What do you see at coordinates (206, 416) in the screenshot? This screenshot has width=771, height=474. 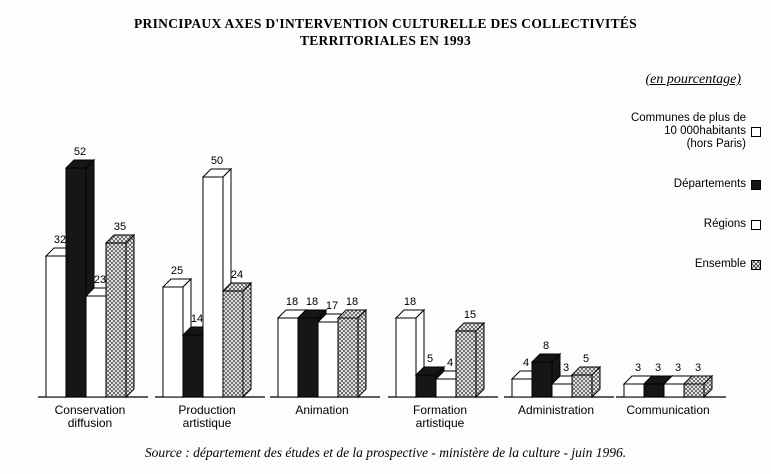 I see `category-label: Production artistique` at bounding box center [206, 416].